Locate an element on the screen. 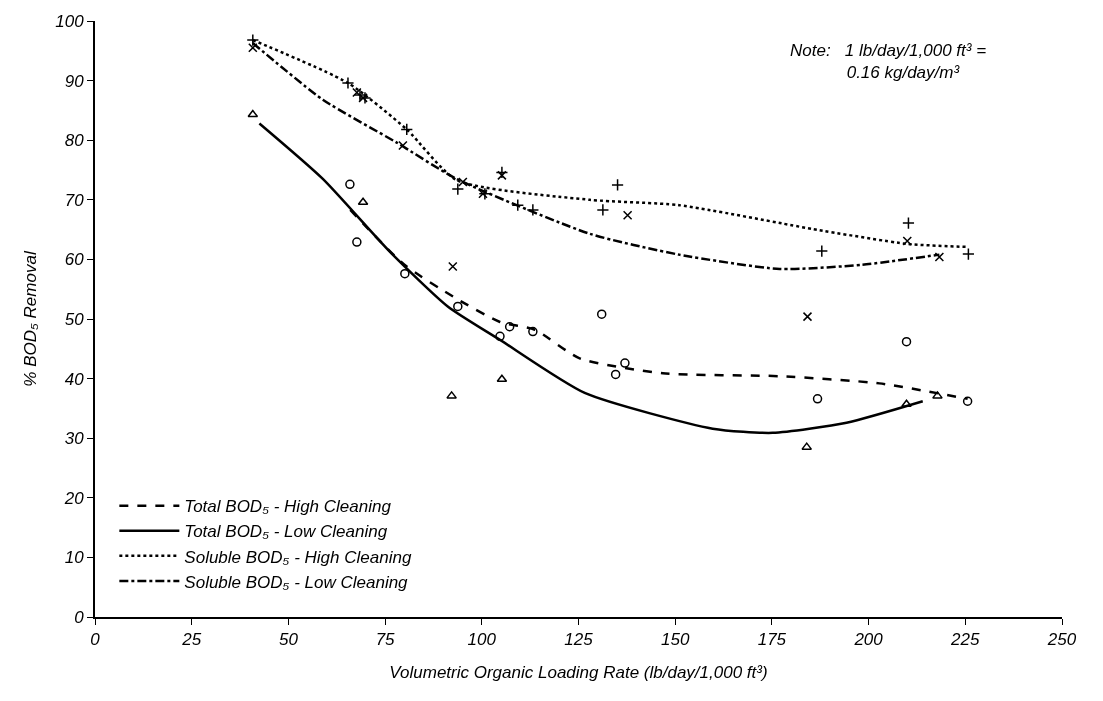  y-tick-label: 60 is located at coordinates (74, 260).